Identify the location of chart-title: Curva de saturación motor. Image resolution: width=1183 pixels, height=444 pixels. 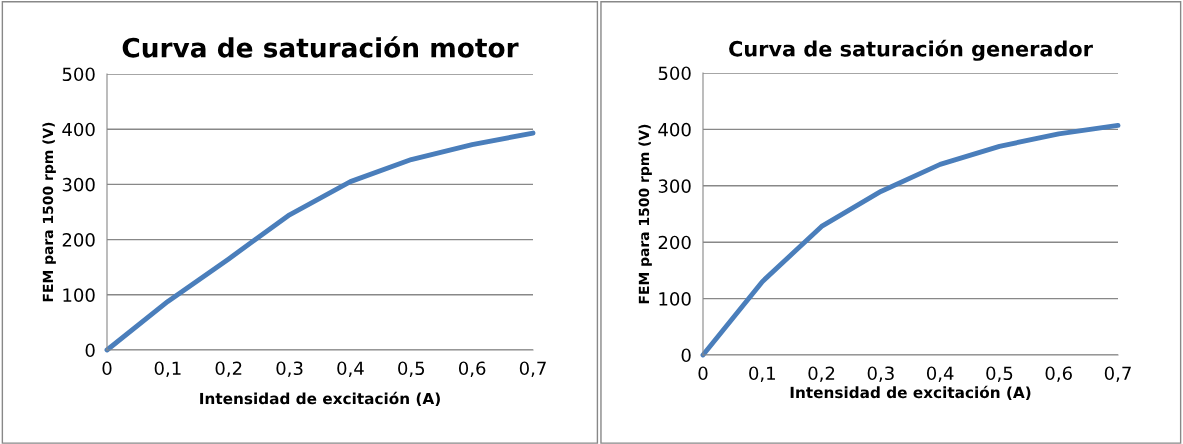
(320, 47).